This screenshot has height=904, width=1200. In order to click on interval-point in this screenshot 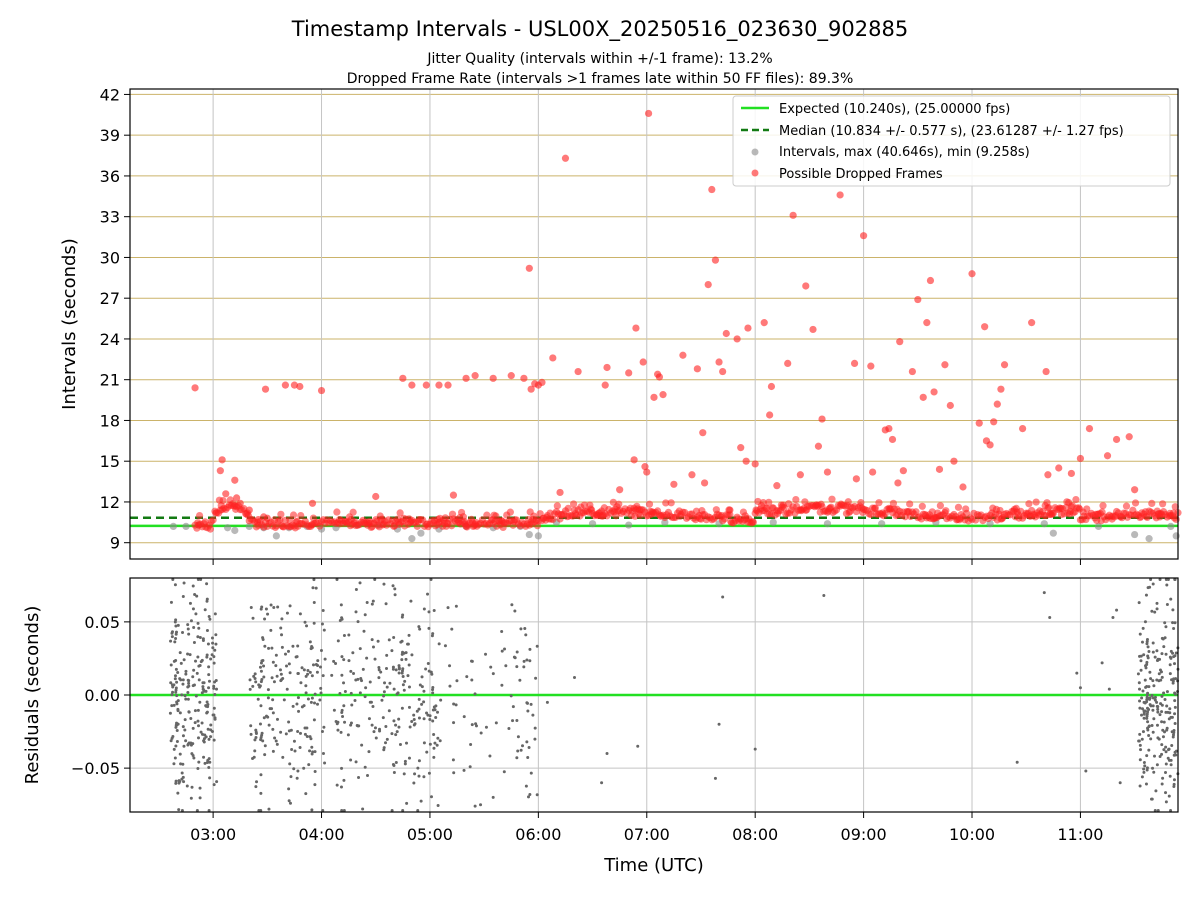, I will do `click(412, 539)`.